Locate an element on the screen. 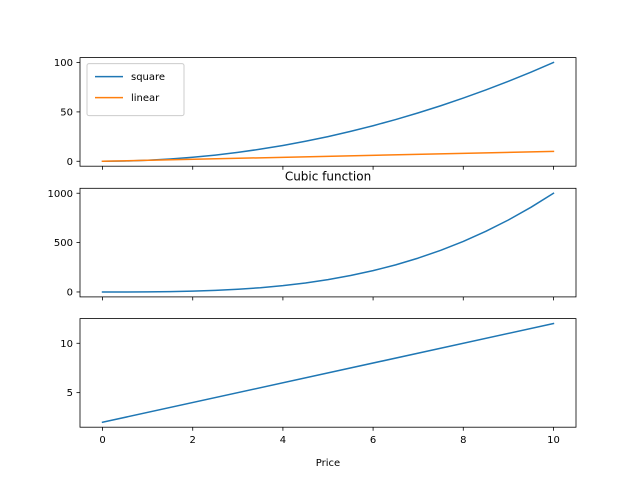  legend: square linear is located at coordinates (135, 90).